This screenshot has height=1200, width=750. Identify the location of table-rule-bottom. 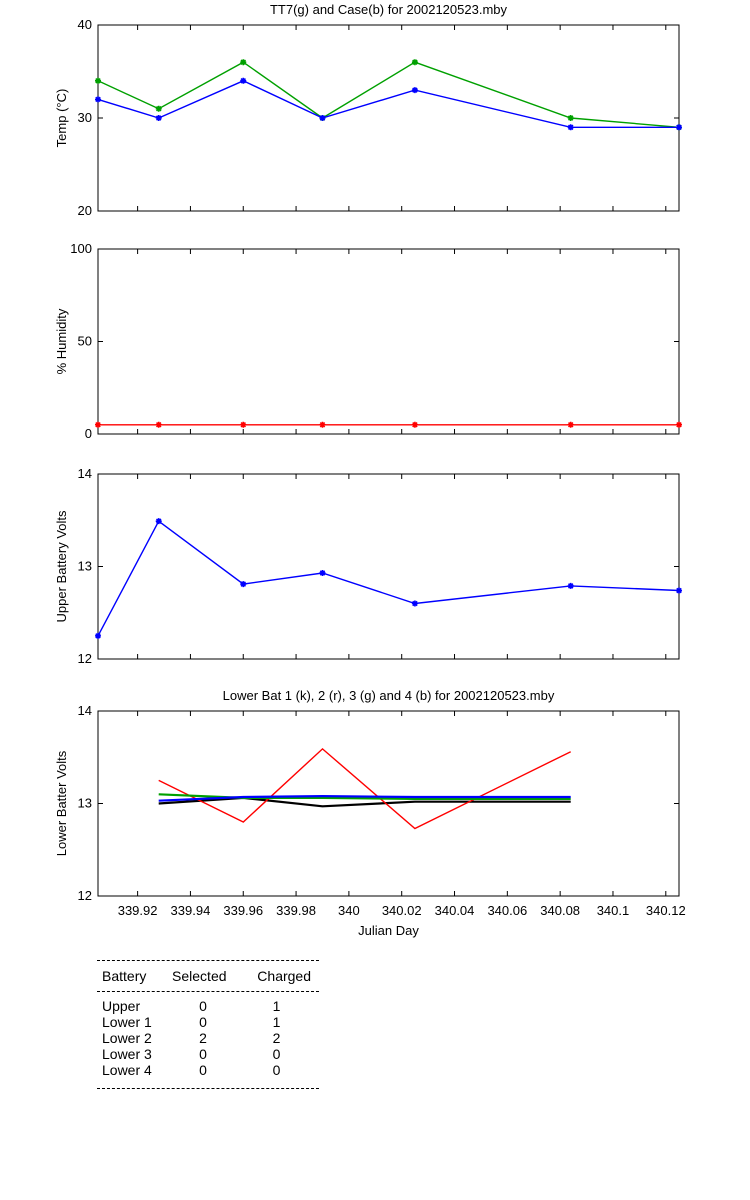
(208, 1088).